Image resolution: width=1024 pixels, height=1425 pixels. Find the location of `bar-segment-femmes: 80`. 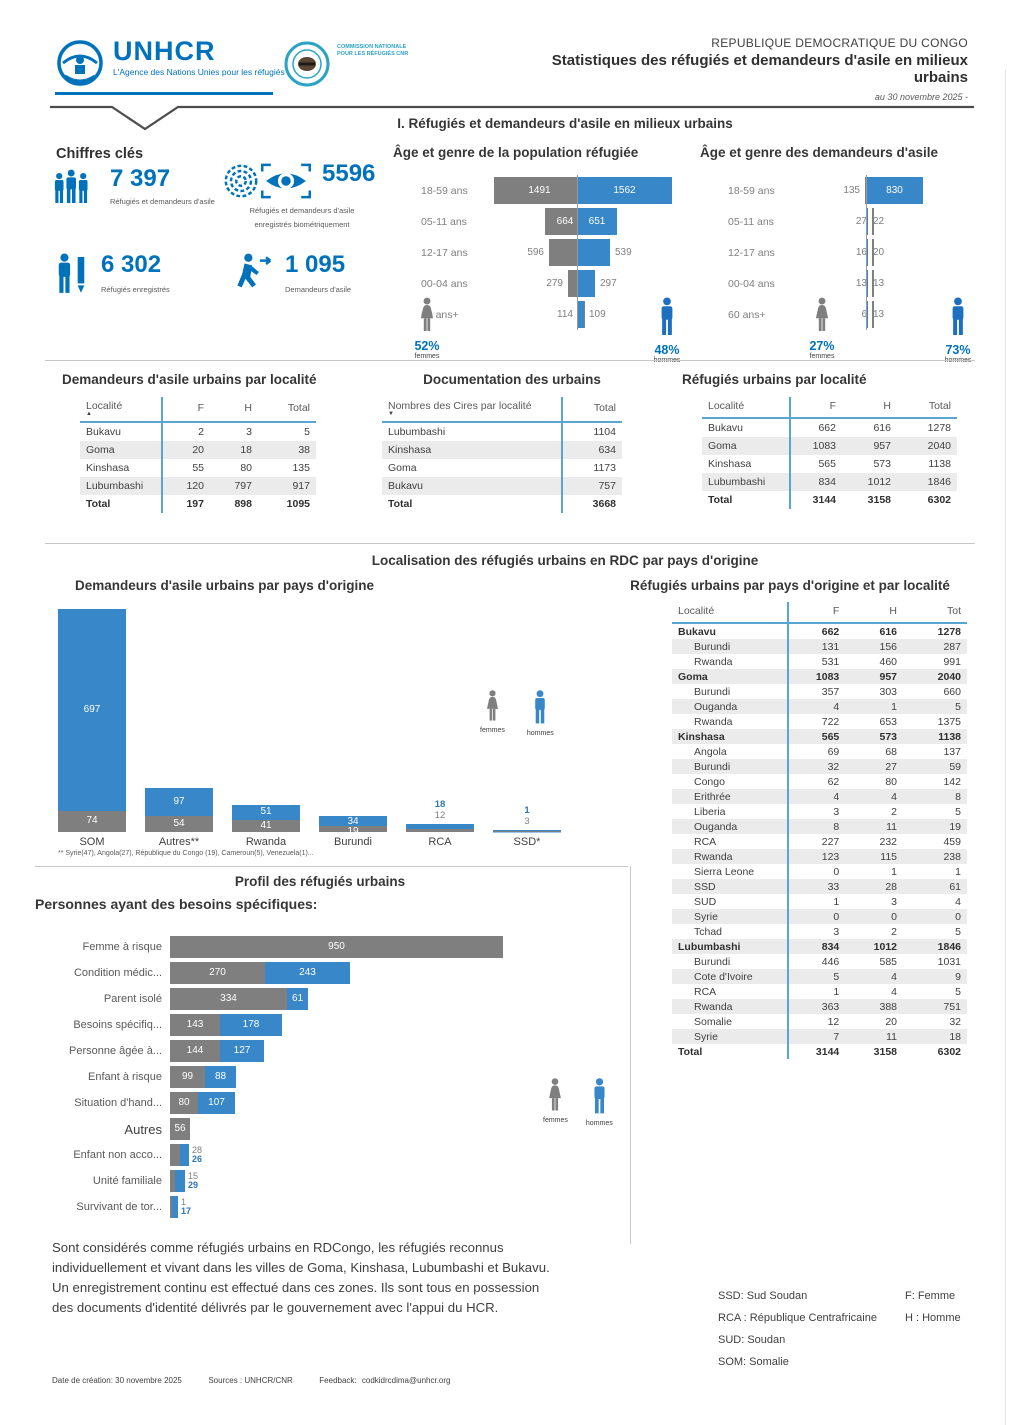

bar-segment-femmes: 80 is located at coordinates (184, 1103).